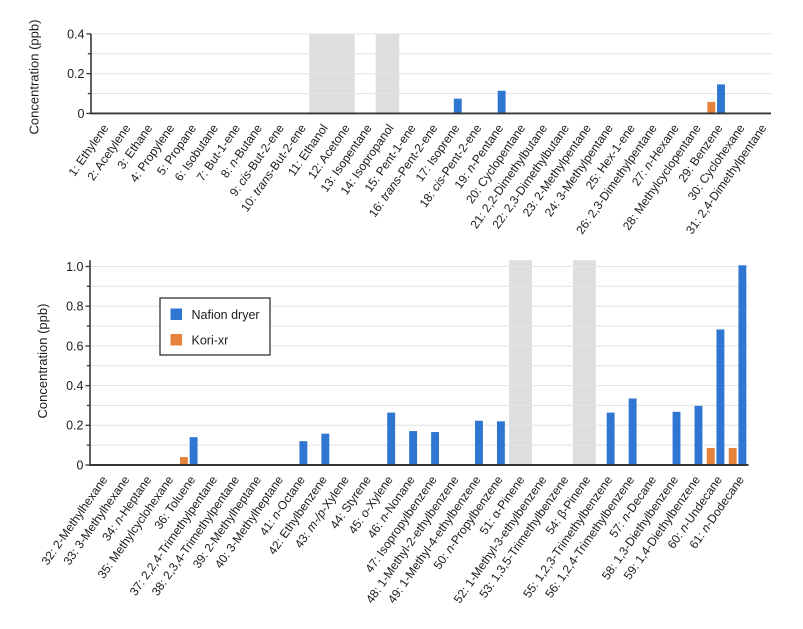 This screenshot has width=803, height=629. Describe the element at coordinates (210, 340) in the screenshot. I see `svg-text: Kori-xr` at that location.